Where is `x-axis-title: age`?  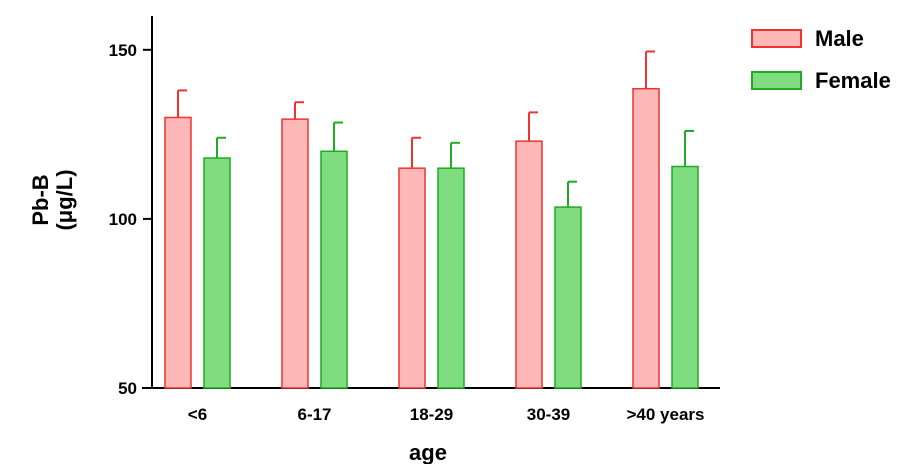
x-axis-title: age is located at coordinates (428, 452).